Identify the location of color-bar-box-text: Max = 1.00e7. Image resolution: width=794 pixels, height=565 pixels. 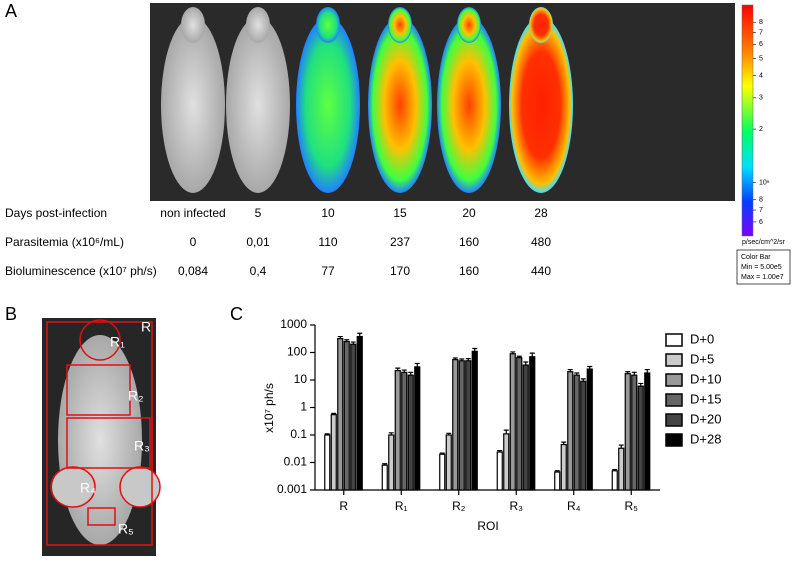
(762, 277).